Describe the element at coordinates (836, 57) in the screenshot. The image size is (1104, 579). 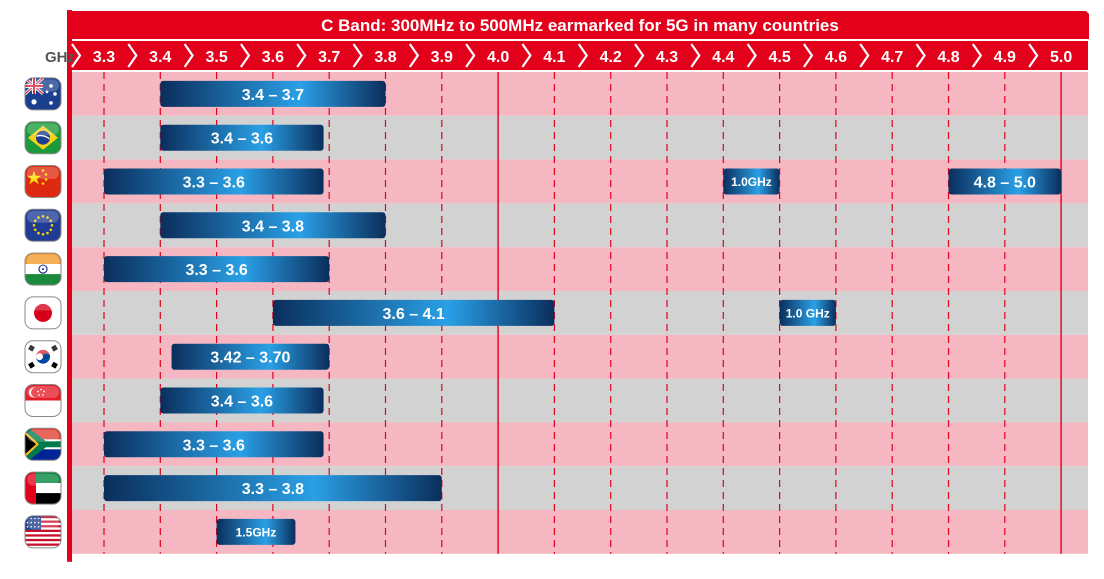
I see `tick-label: 4.6` at that location.